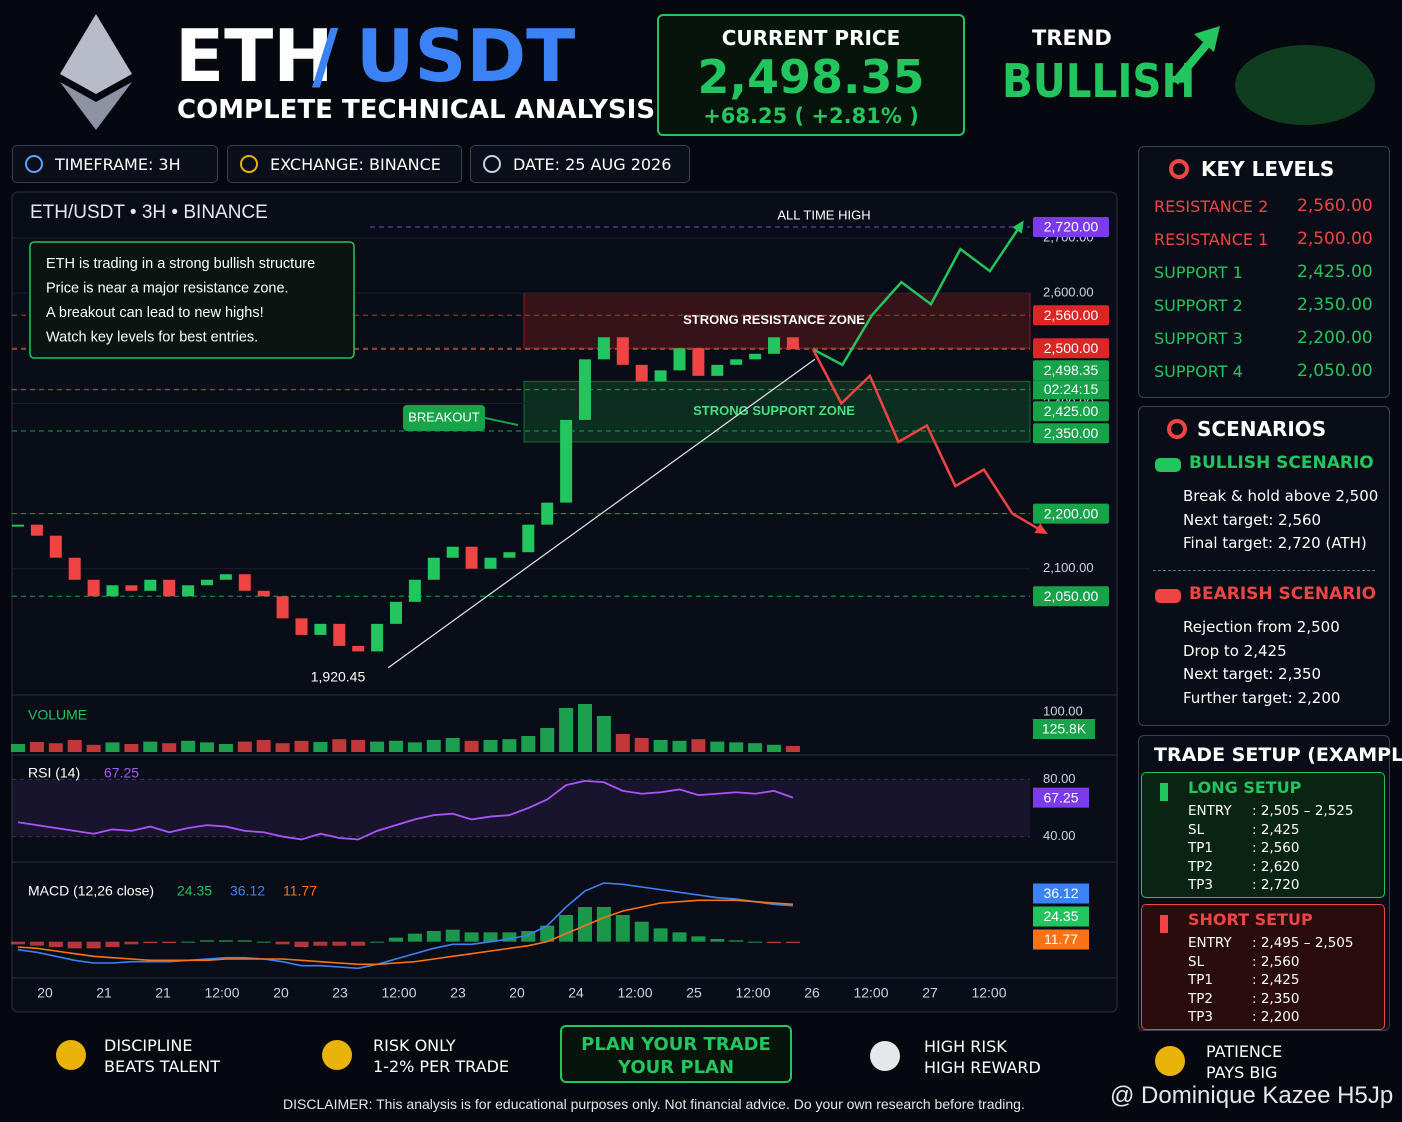  Describe the element at coordinates (1335, 305) in the screenshot. I see `level-value: 2,350.00` at that location.